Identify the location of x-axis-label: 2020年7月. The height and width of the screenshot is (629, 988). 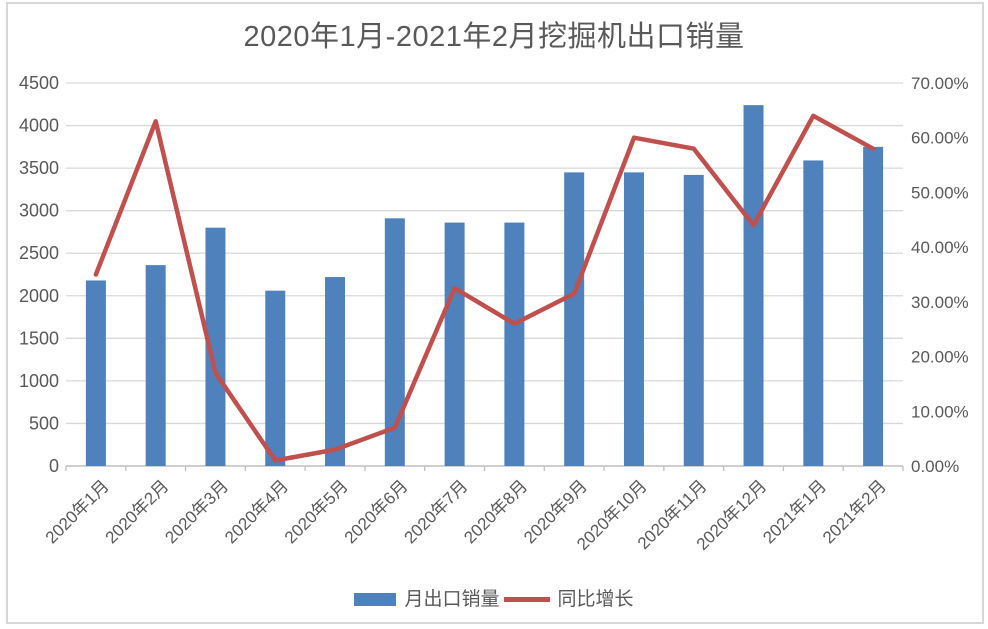
(436, 511).